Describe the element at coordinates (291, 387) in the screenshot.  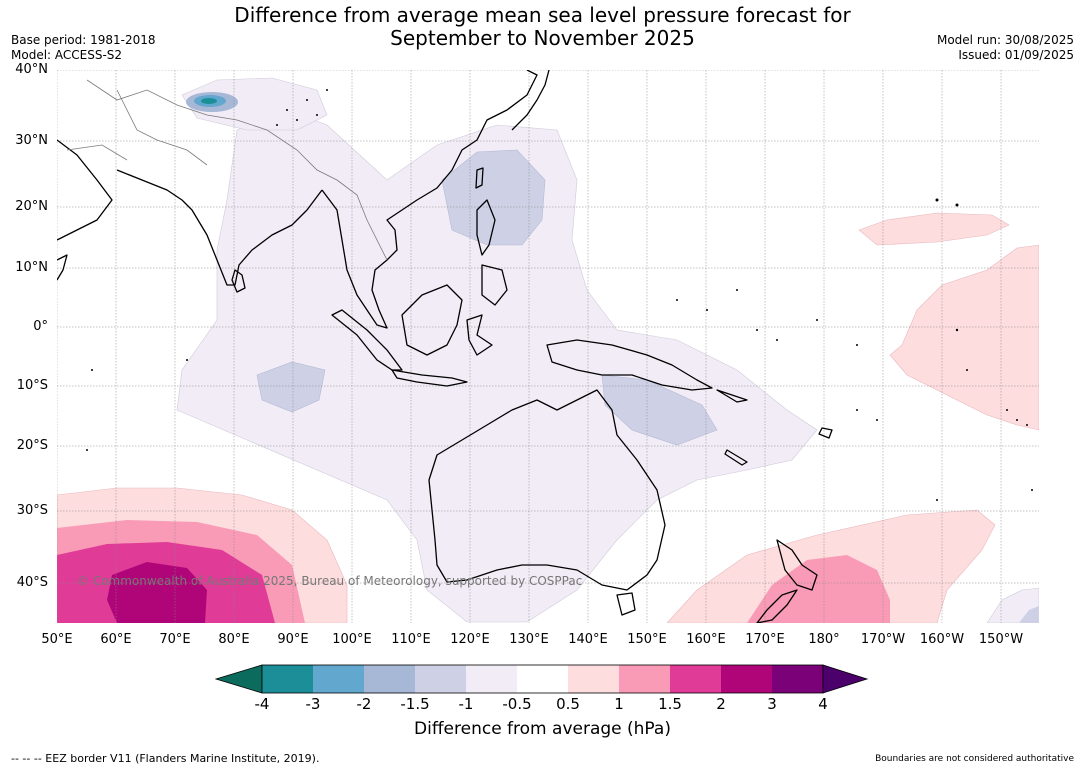
I see `anomaly-region-indian-ocean` at that location.